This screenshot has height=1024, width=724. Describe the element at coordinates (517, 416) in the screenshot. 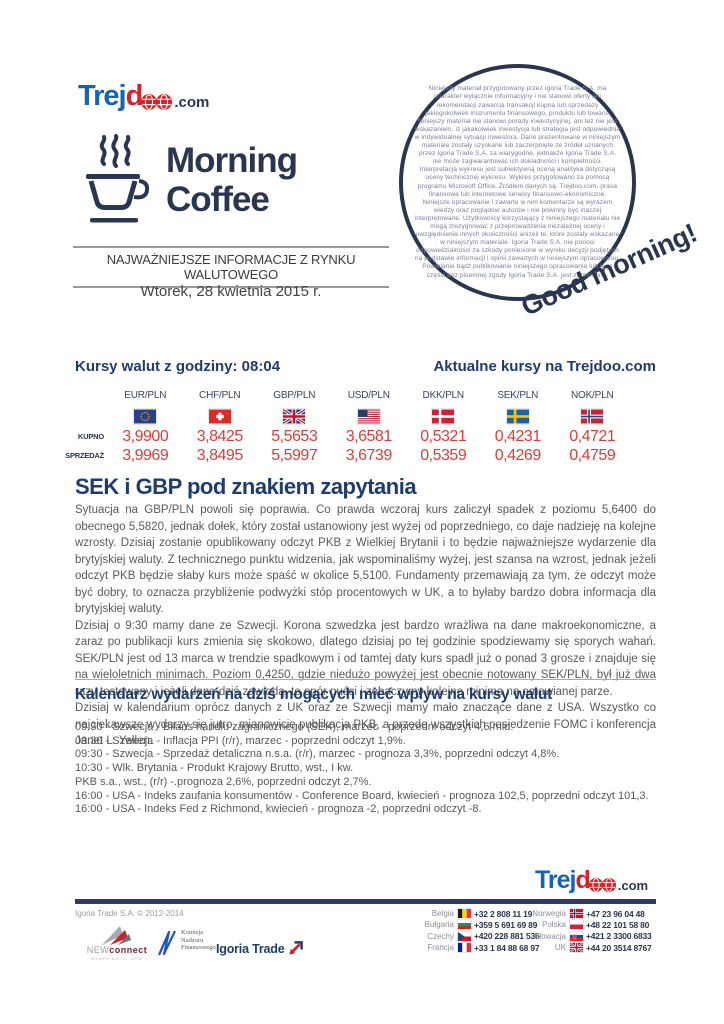

I see `sweden-flag-icon` at that location.